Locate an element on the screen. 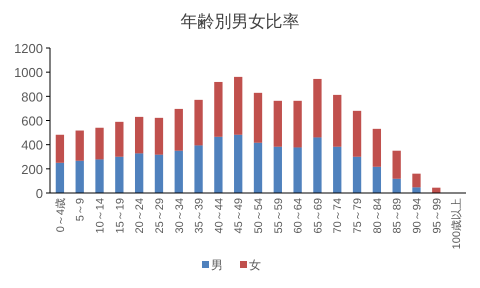  x-tick-label: 75～79 is located at coordinates (358, 216).